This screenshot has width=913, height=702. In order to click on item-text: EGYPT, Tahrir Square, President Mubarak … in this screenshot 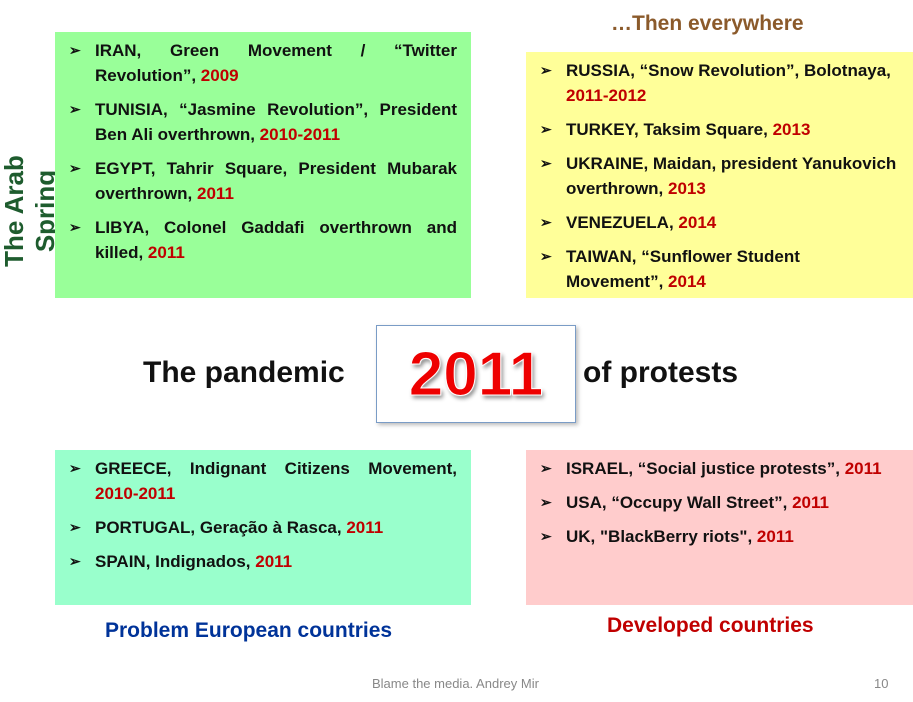, I will do `click(276, 181)`.